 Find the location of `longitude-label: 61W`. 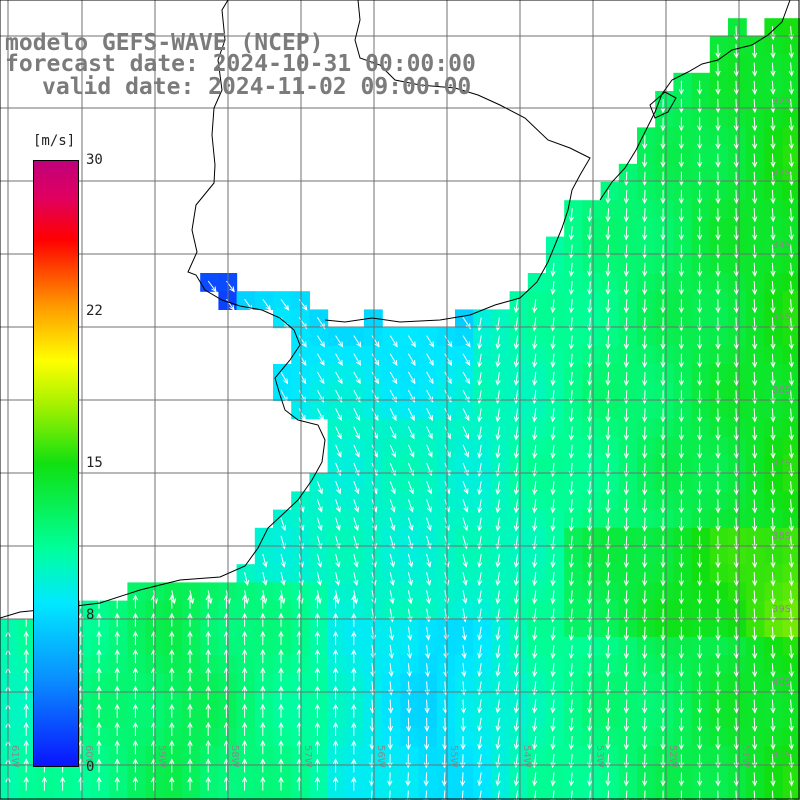

longitude-label: 61W is located at coordinates (14, 756).